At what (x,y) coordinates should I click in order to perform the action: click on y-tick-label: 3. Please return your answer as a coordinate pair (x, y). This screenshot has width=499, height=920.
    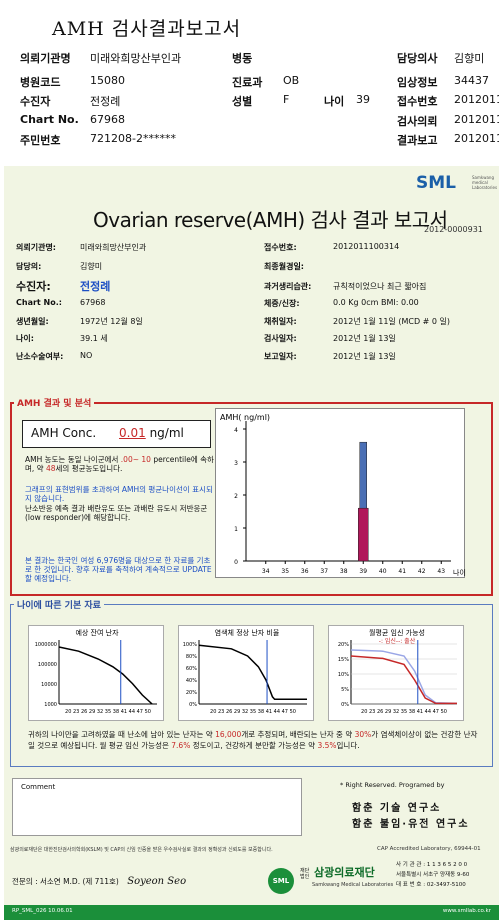
    Looking at the image, I should click on (236, 463).